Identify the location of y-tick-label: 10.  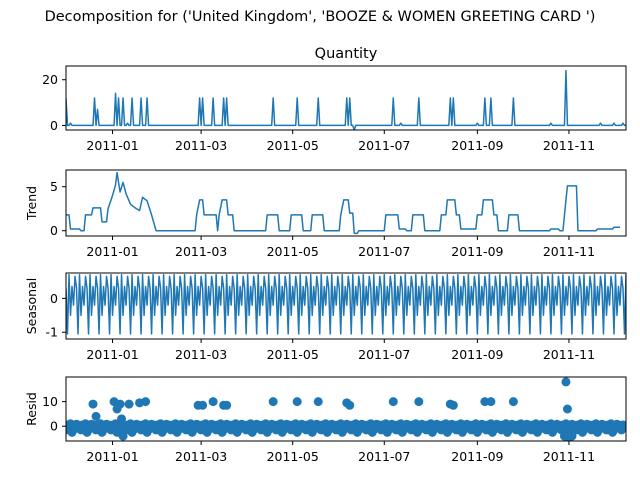
(50, 401).